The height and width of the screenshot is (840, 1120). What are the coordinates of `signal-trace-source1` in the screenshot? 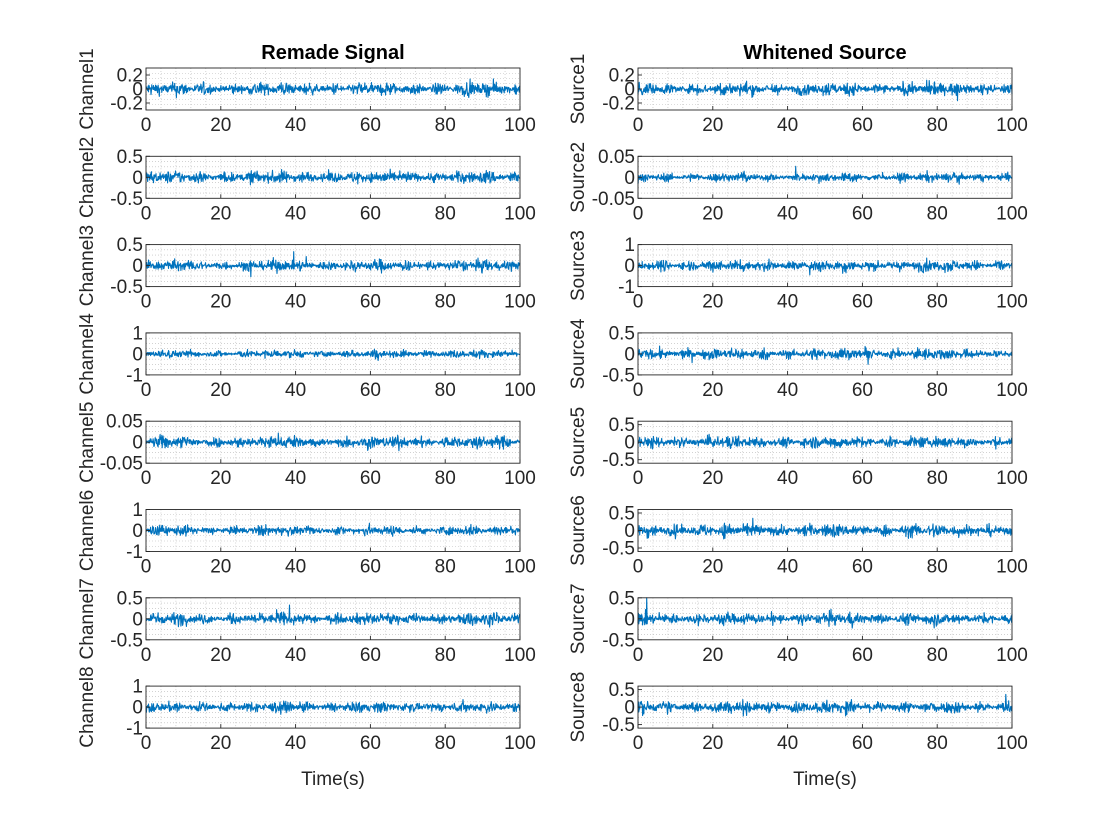 It's located at (825, 90).